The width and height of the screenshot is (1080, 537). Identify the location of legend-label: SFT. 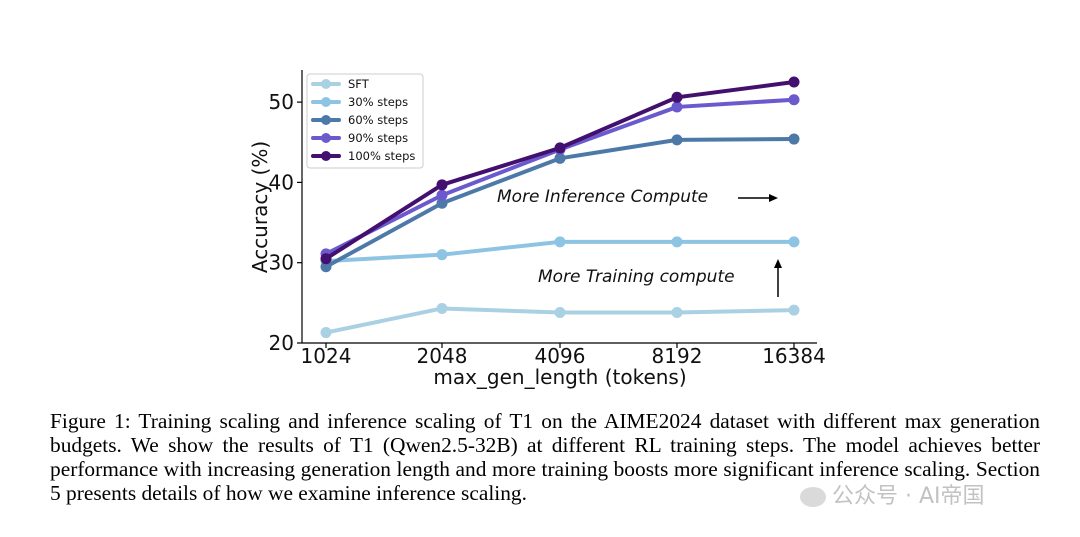
(359, 84).